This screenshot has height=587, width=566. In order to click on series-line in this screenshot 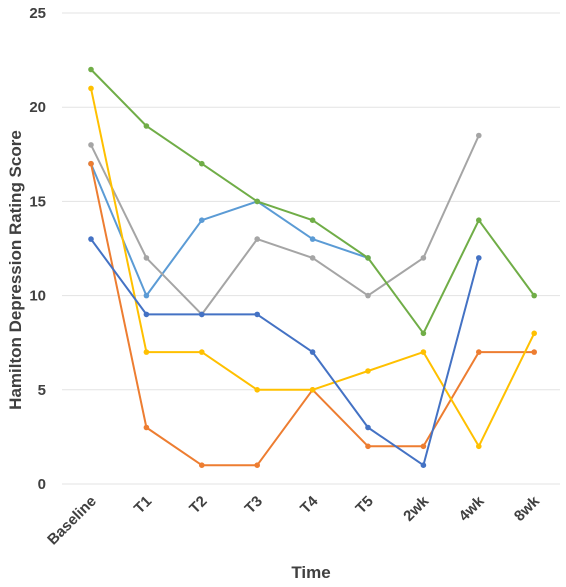, I will do `click(229, 230)`.